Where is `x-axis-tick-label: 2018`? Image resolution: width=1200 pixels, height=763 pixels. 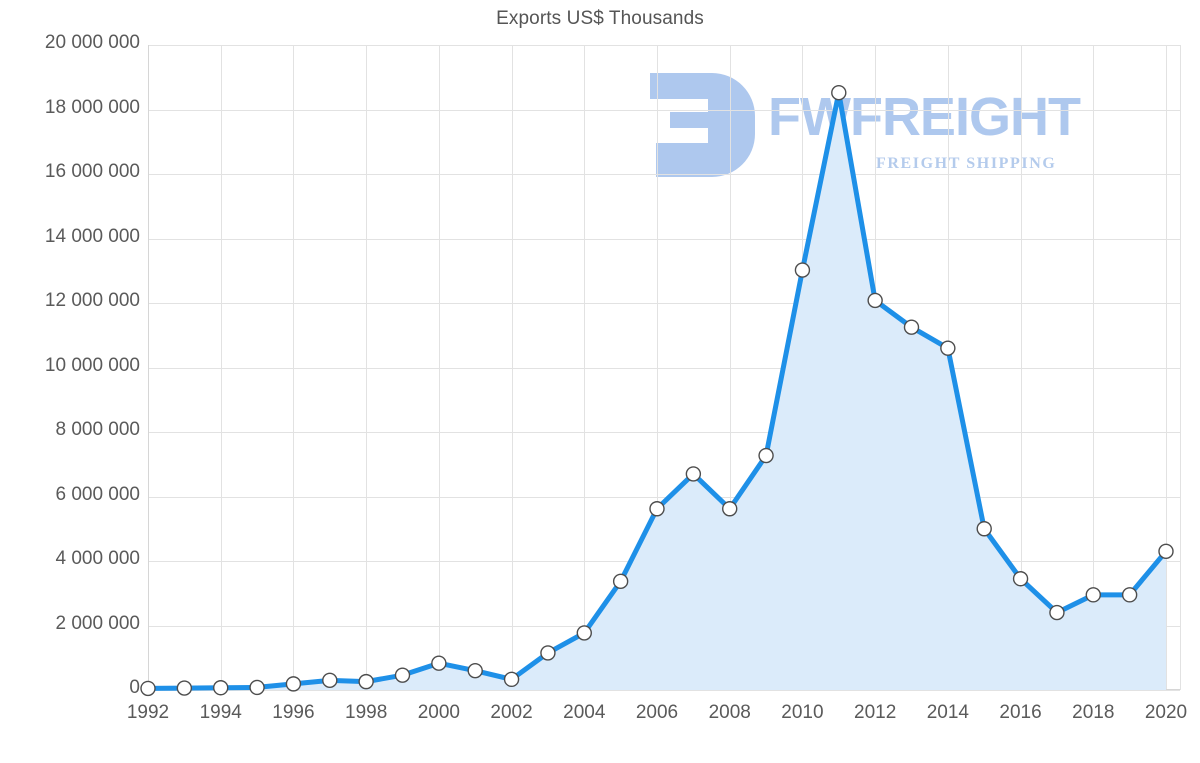 x-axis-tick-label: 2018 is located at coordinates (1093, 712).